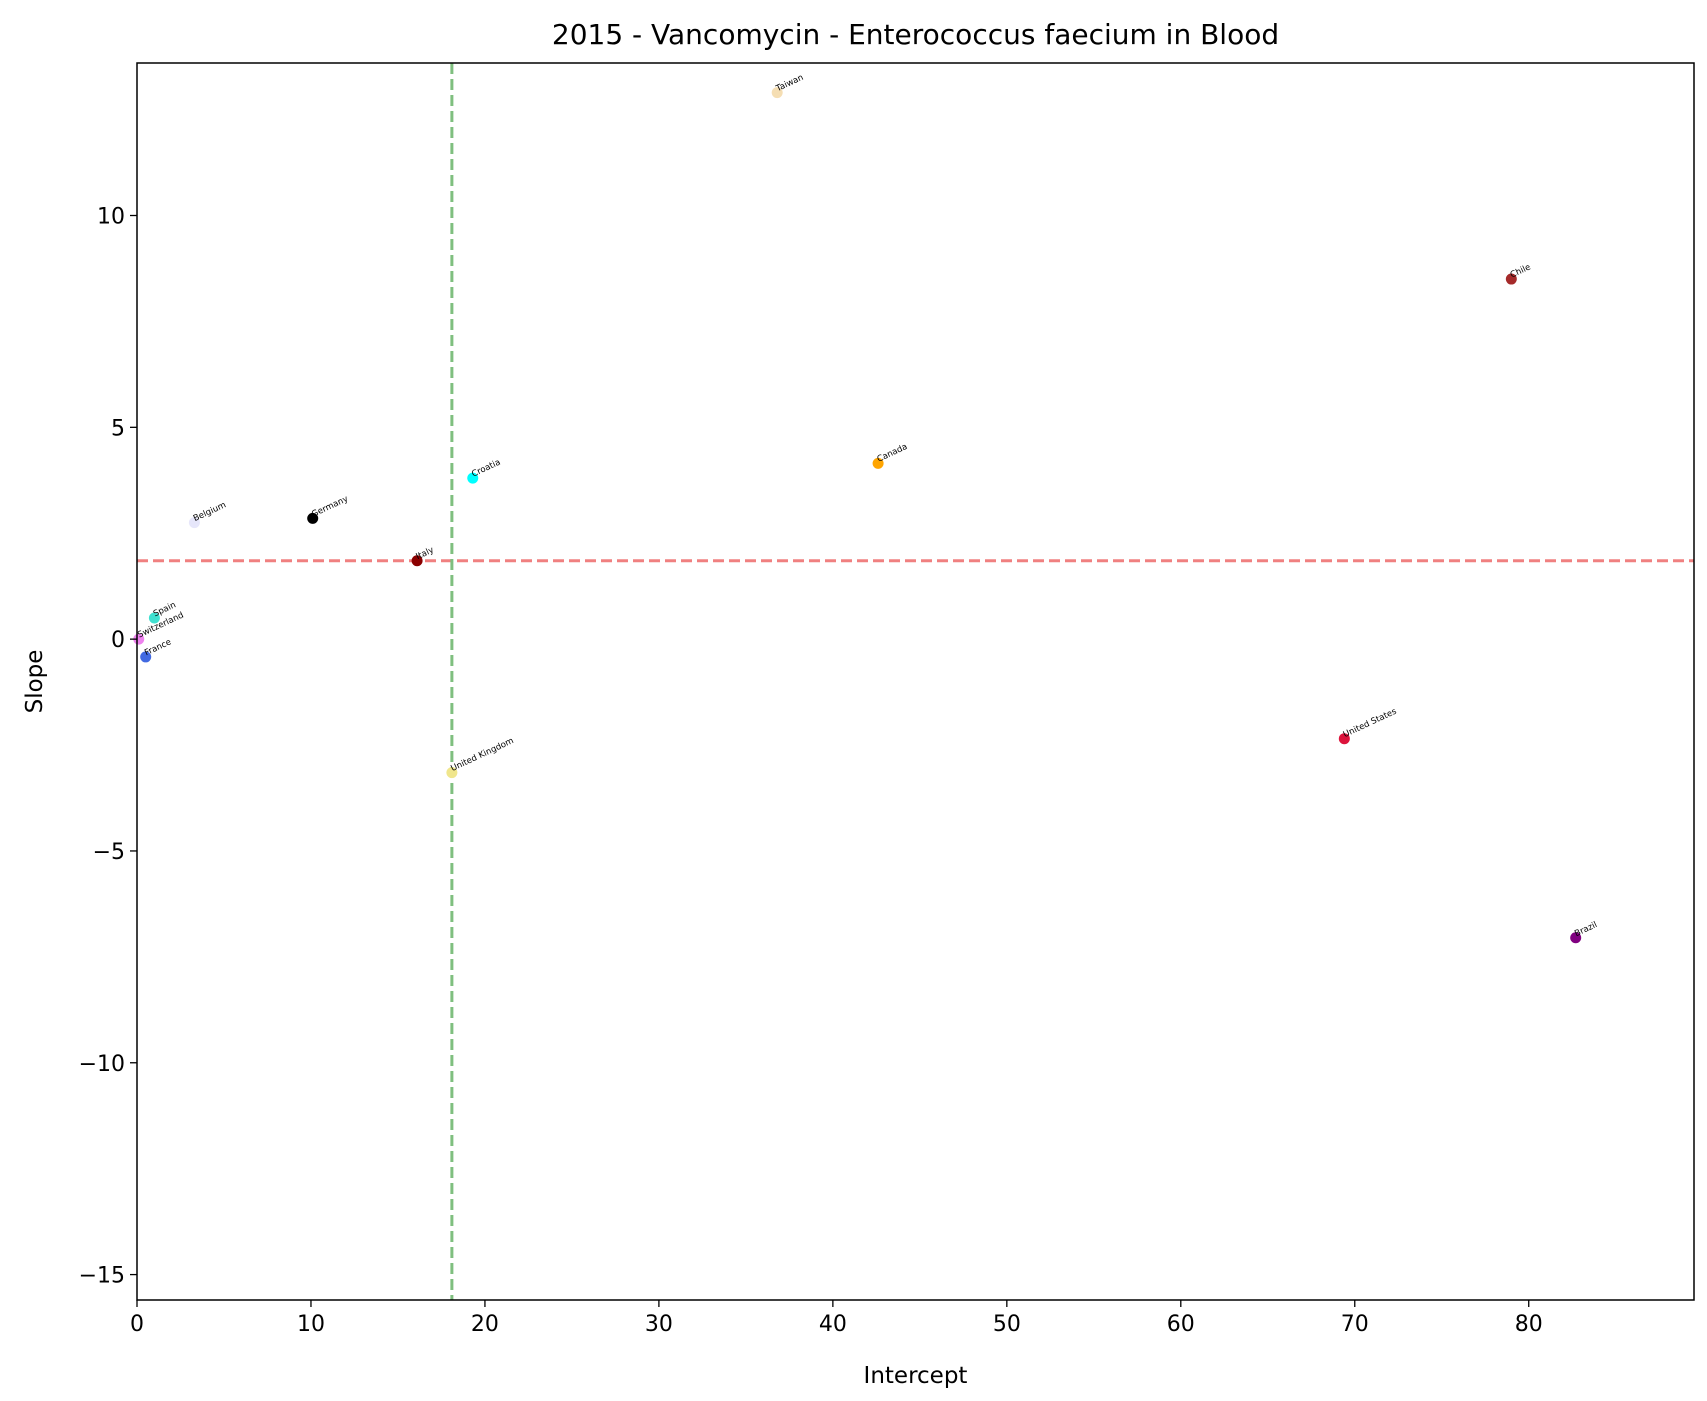  Describe the element at coordinates (194, 523) in the screenshot. I see `point-belgium` at that location.